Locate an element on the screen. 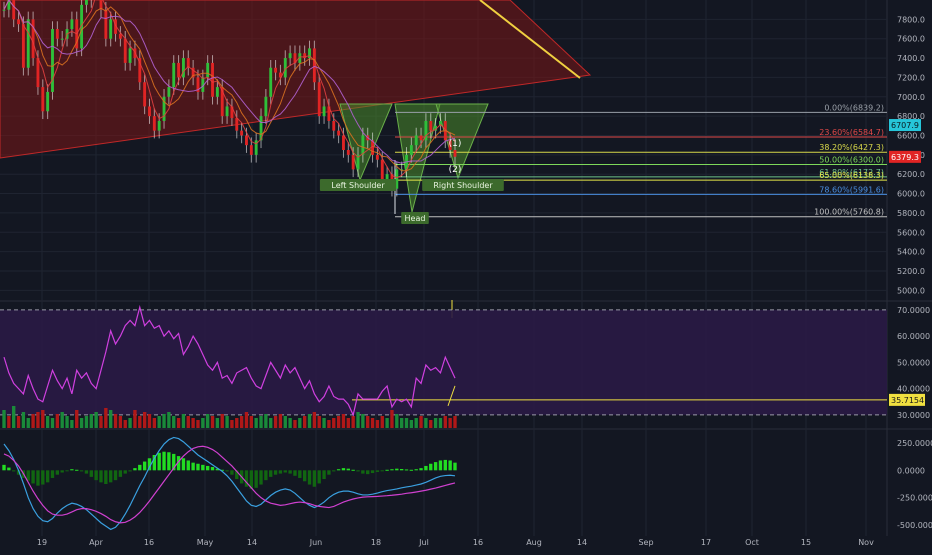 The width and height of the screenshot is (932, 555). left-shoulder-shape is located at coordinates (366, 142).